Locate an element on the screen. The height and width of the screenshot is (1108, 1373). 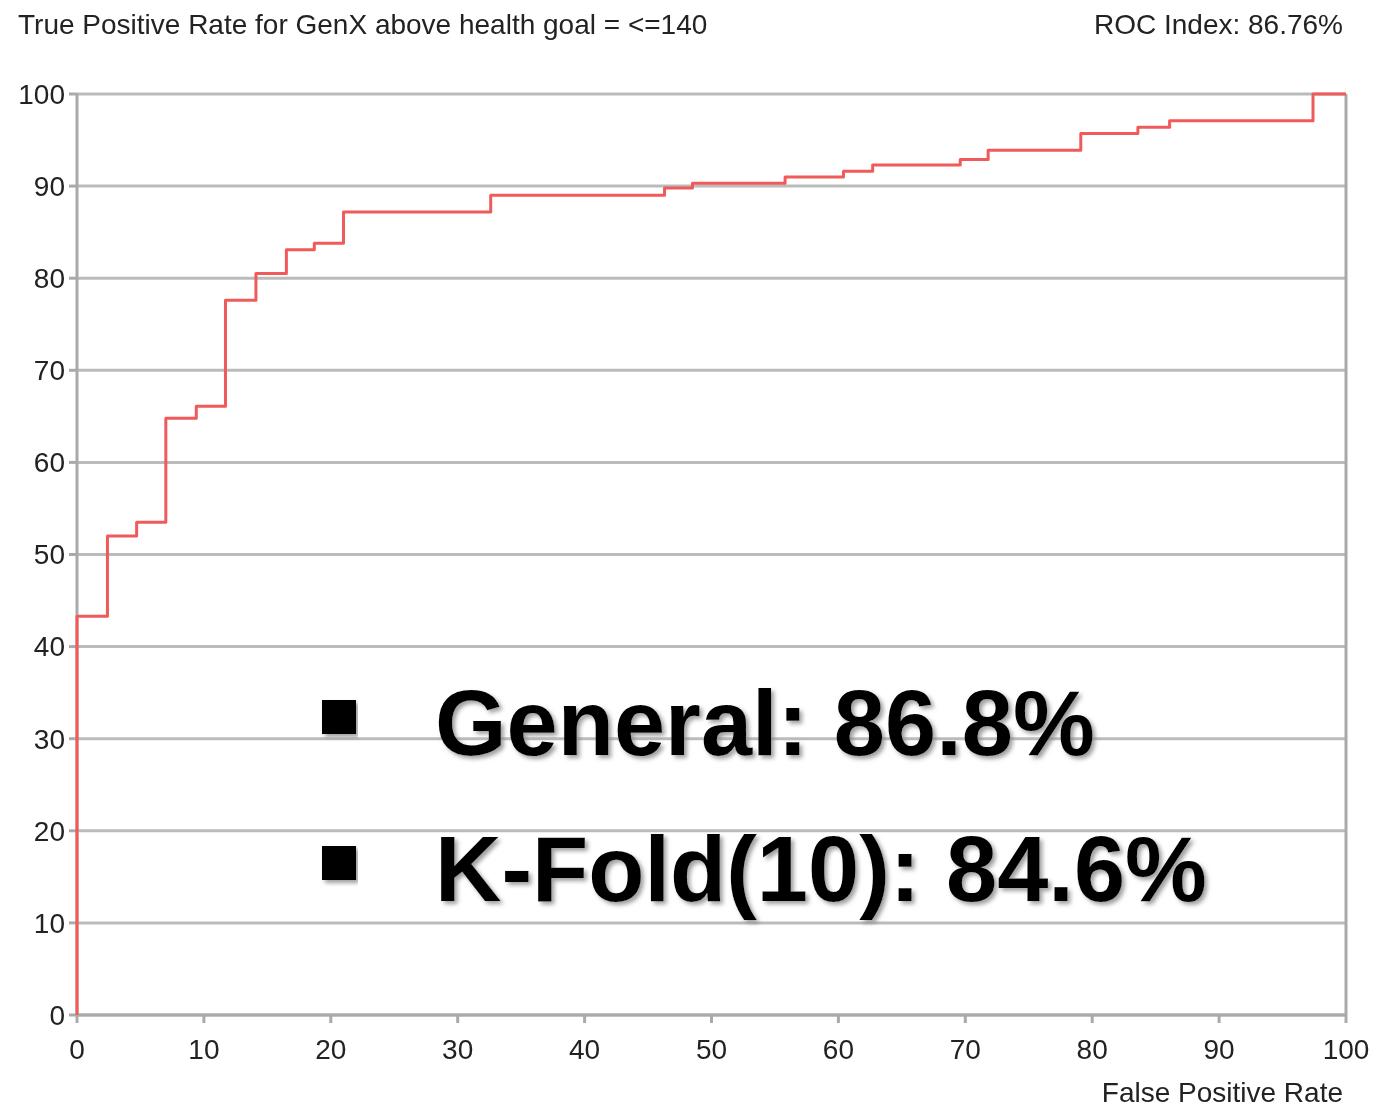
y-tick-label: 70 is located at coordinates (49, 371).